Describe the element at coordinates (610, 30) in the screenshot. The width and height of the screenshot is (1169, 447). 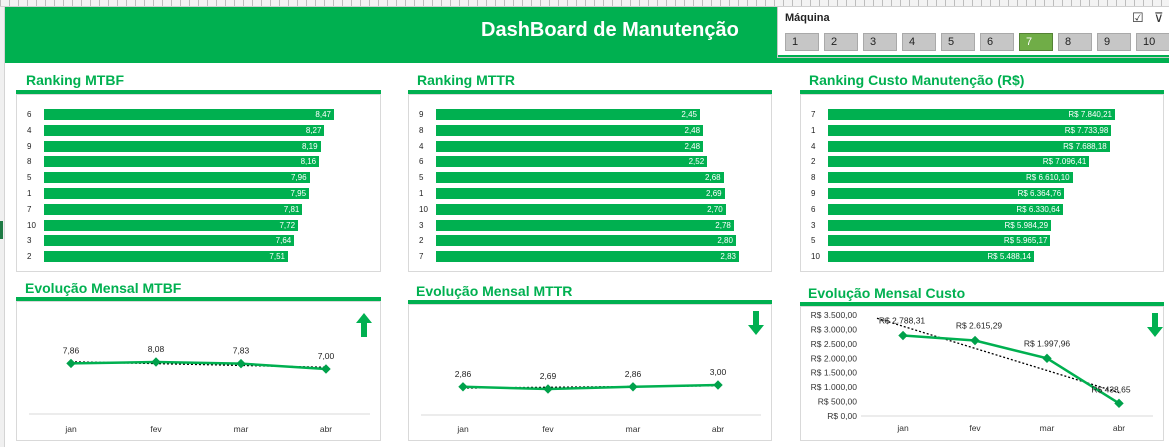
I see `dashboard-title: DashBoard de Manutenção` at that location.